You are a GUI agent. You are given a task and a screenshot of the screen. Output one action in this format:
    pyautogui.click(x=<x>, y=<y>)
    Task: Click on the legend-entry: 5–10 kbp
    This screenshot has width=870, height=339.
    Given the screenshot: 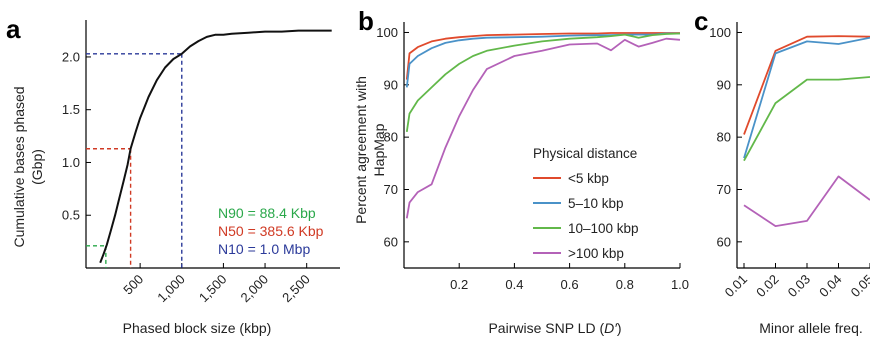 What is the action you would take?
    pyautogui.click(x=596, y=203)
    